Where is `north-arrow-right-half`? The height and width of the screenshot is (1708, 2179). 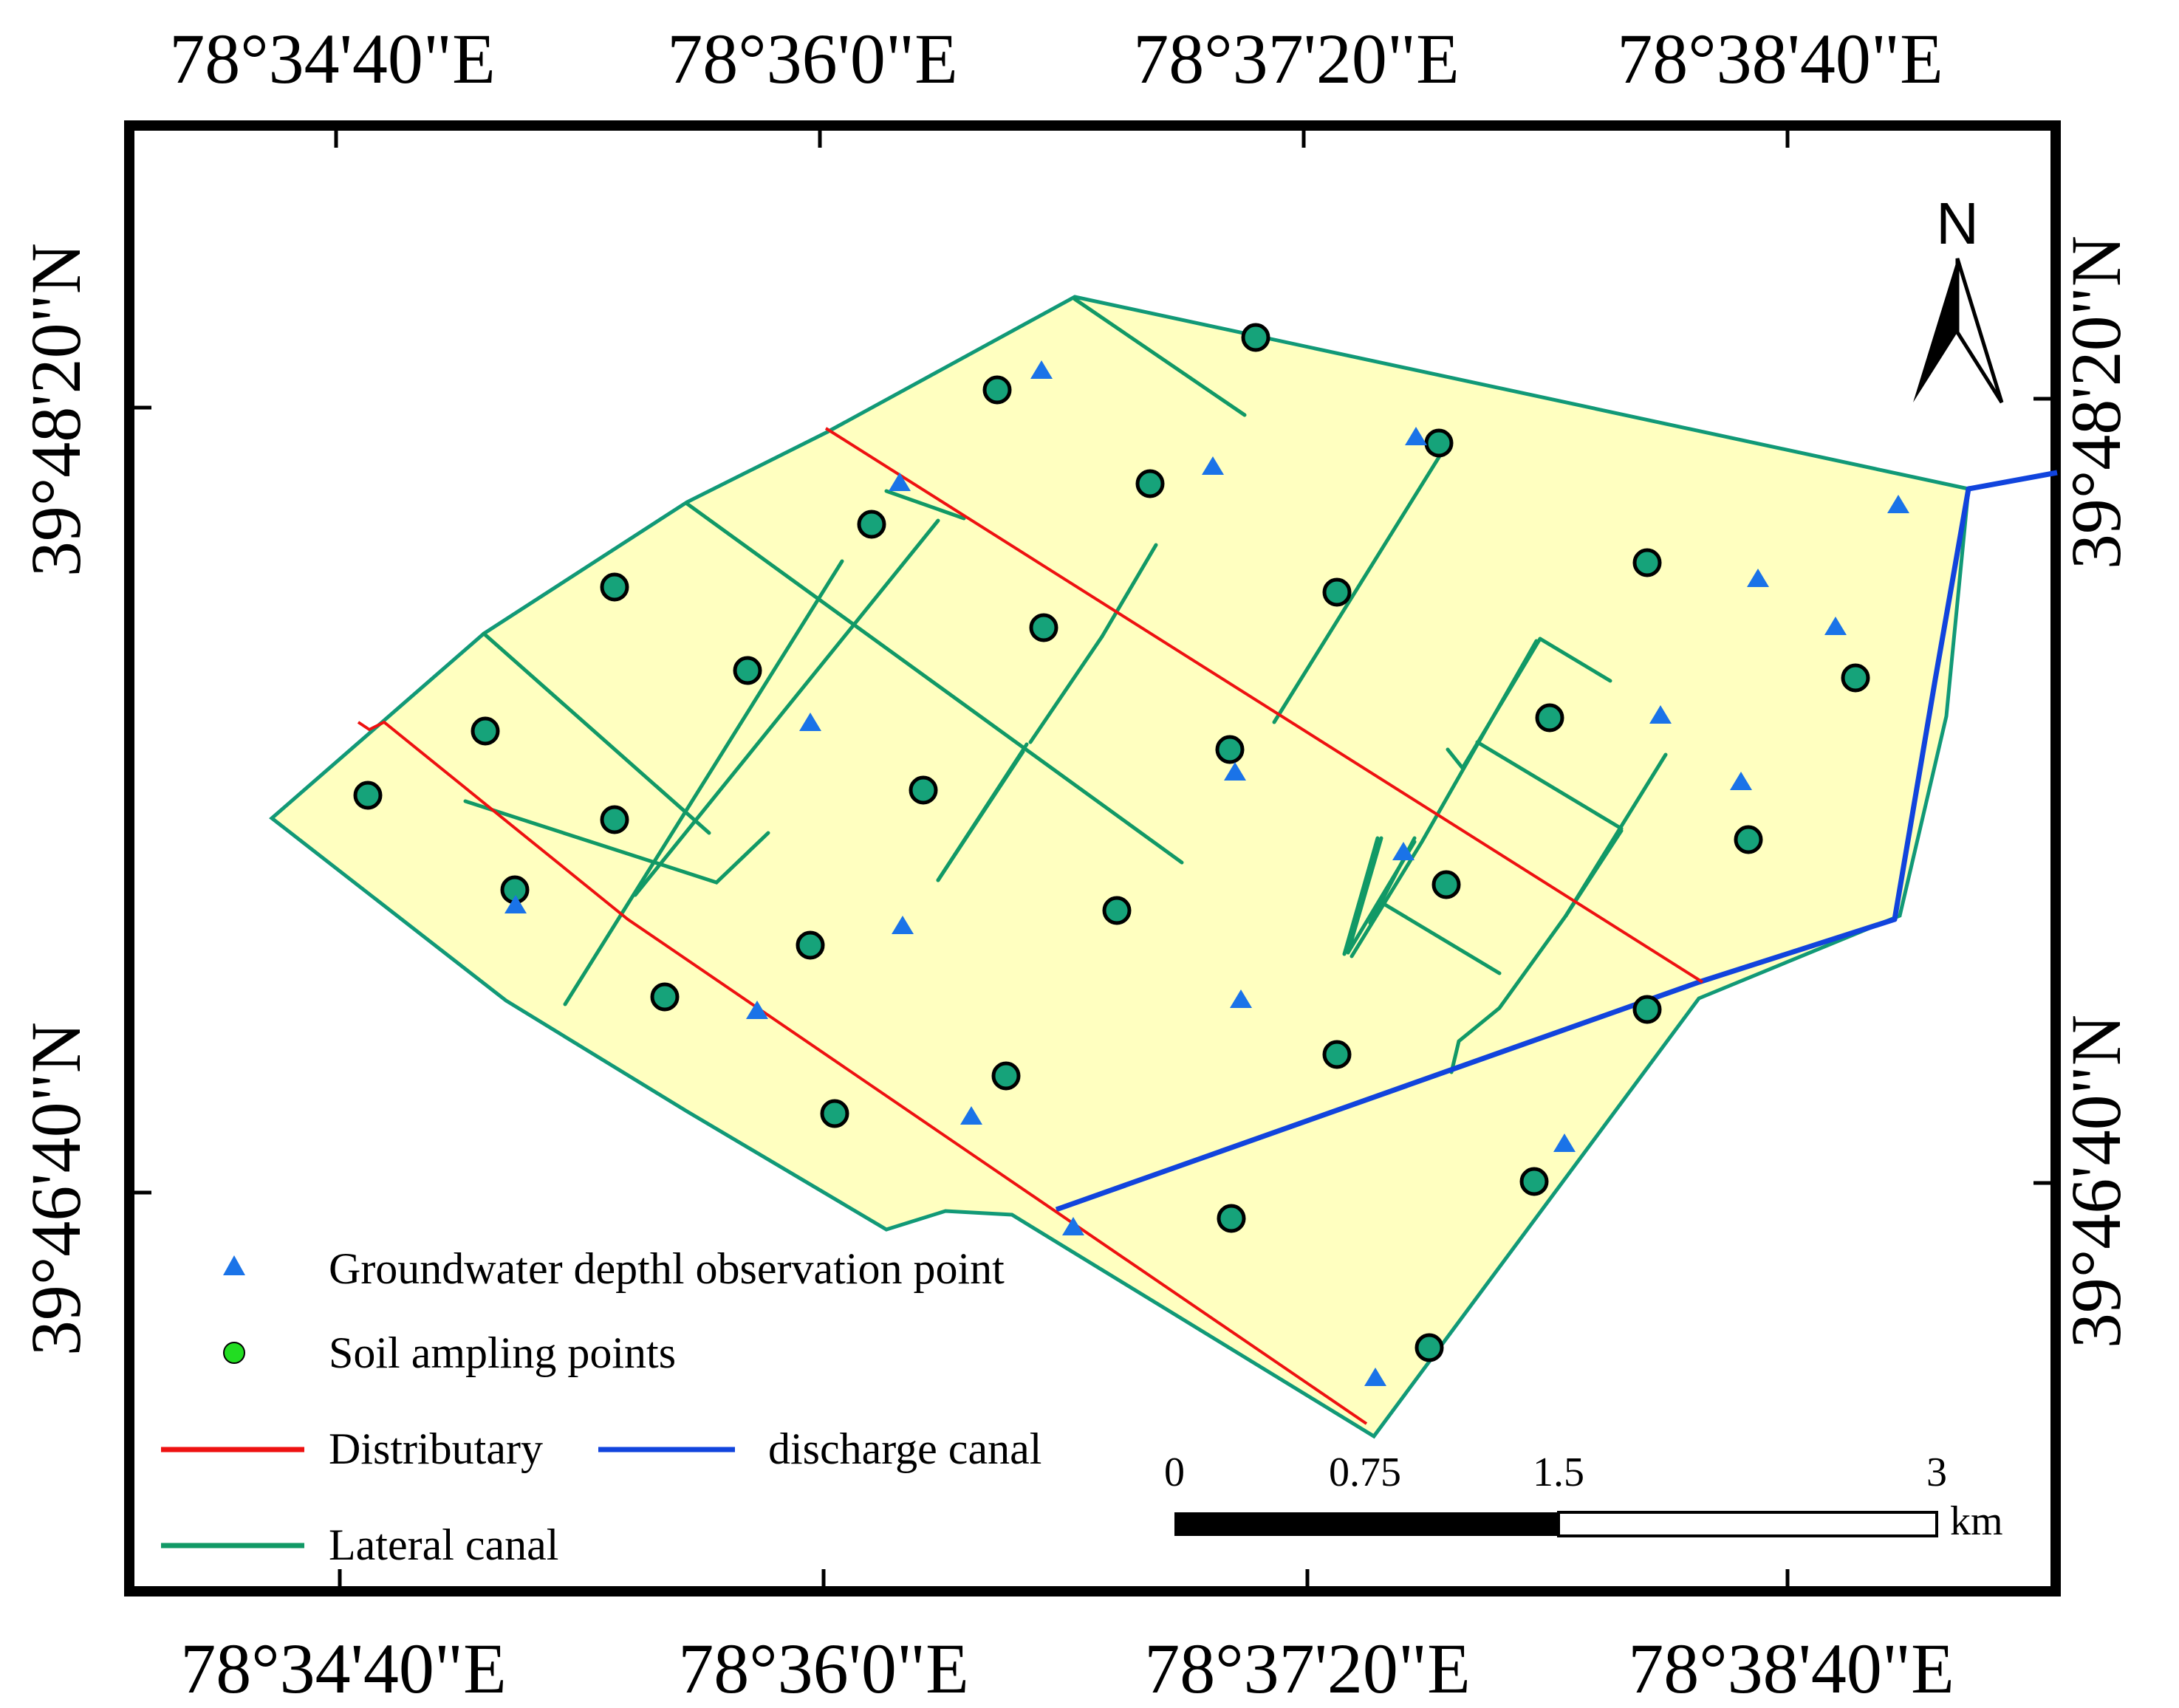 north-arrow-right-half is located at coordinates (1979, 331).